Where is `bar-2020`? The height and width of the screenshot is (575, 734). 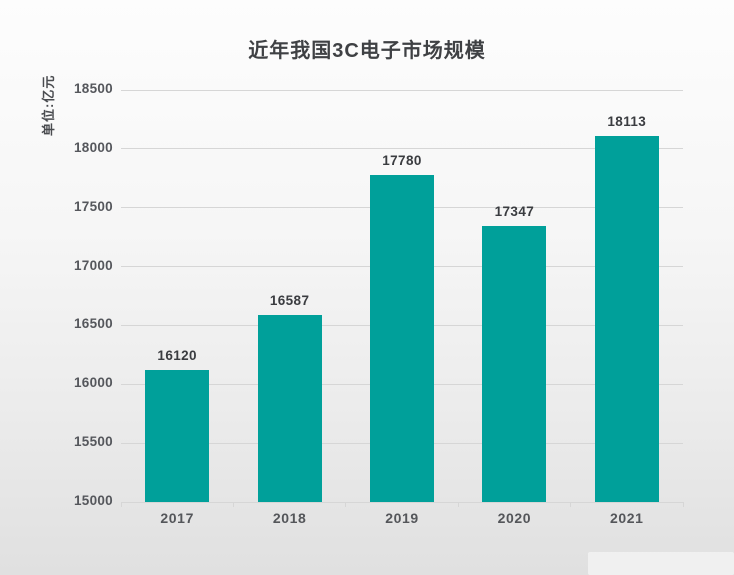 bar-2020 is located at coordinates (514, 363).